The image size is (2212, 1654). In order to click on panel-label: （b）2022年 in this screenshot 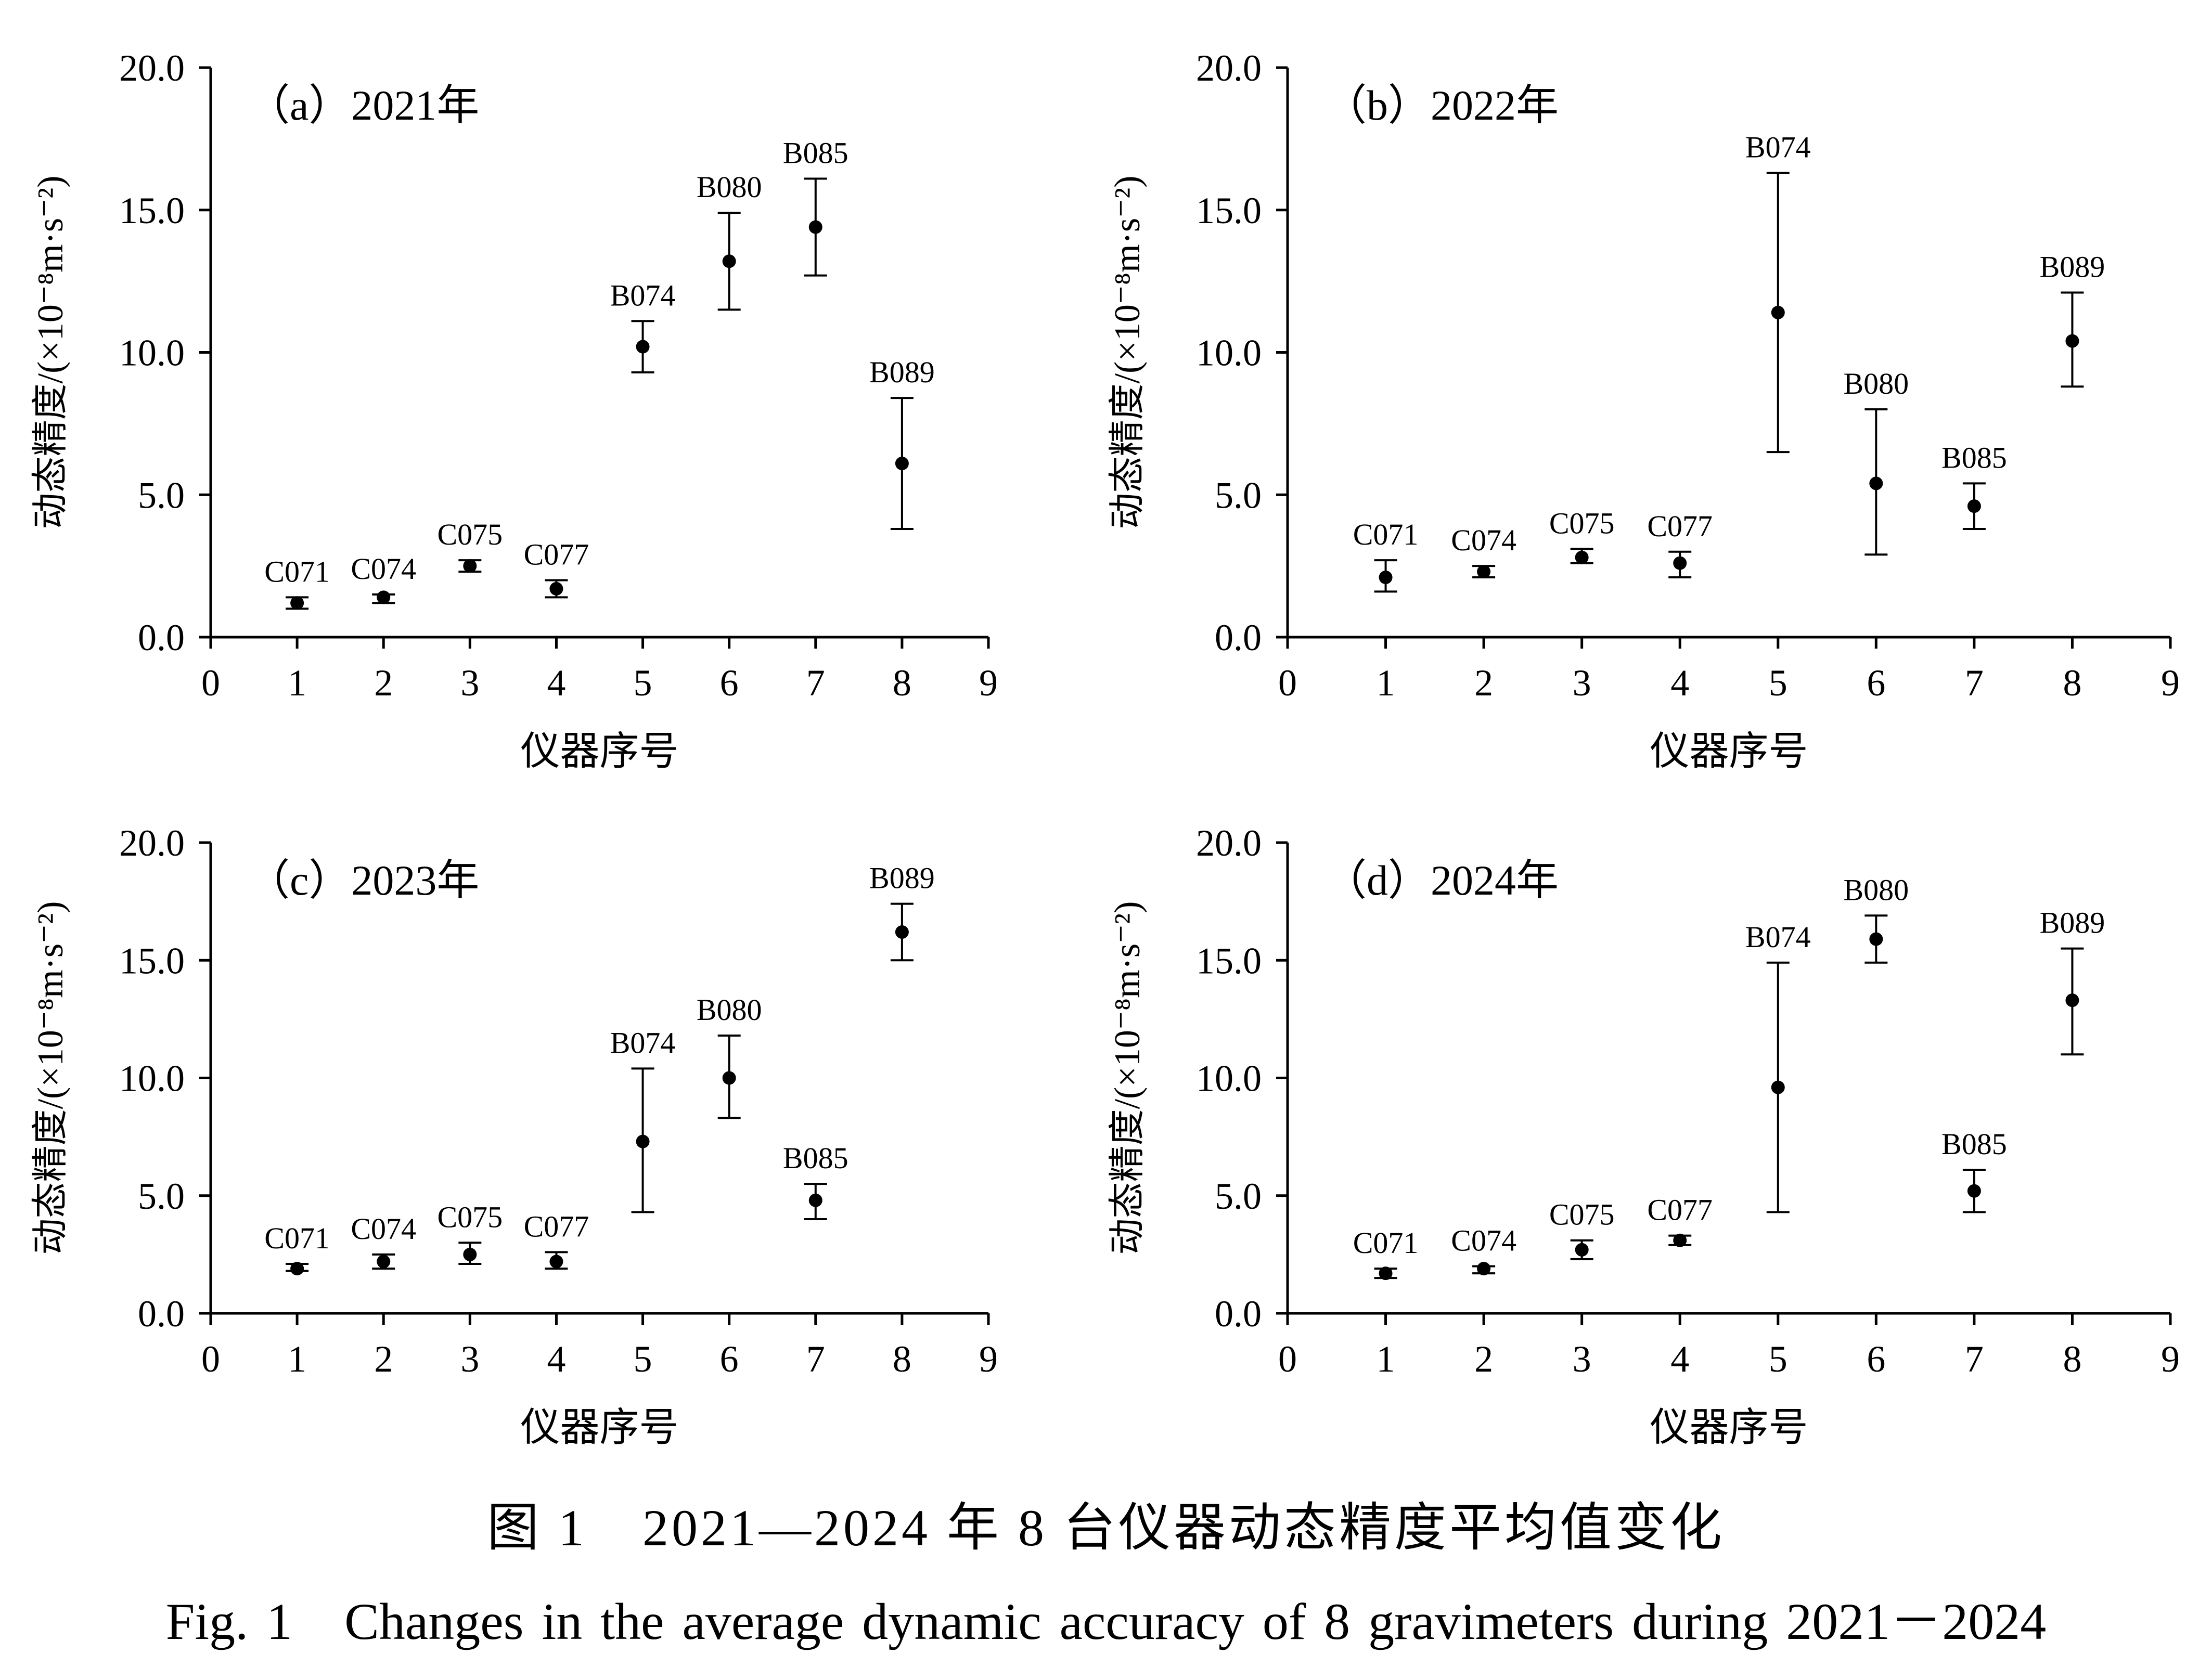, I will do `click(1441, 105)`.